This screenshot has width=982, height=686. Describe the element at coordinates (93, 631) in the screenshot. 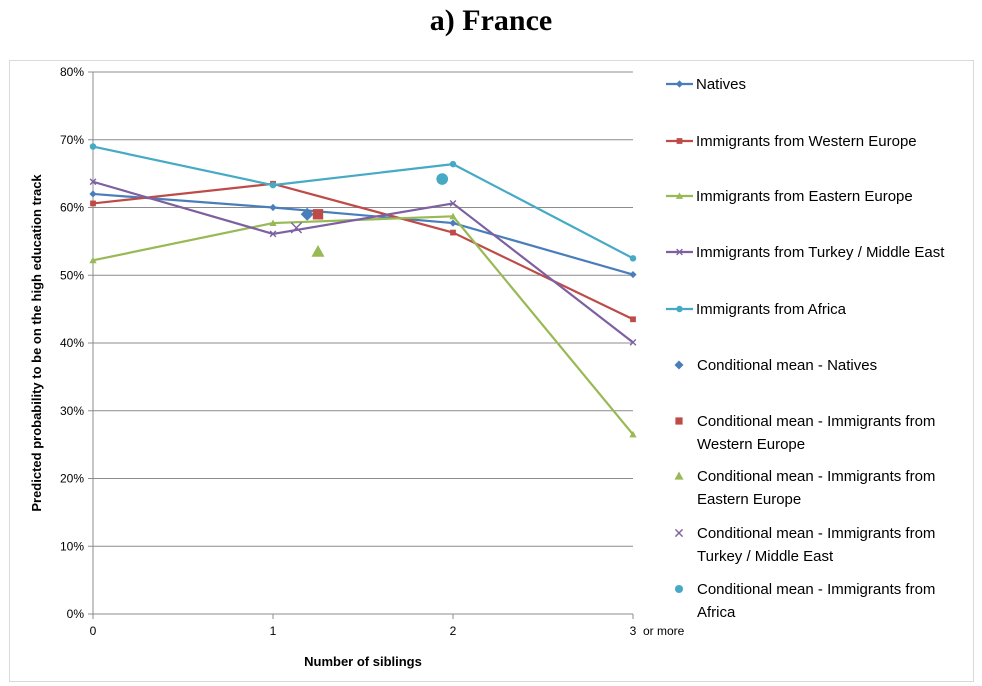

I see `x-tick-label: 0` at that location.